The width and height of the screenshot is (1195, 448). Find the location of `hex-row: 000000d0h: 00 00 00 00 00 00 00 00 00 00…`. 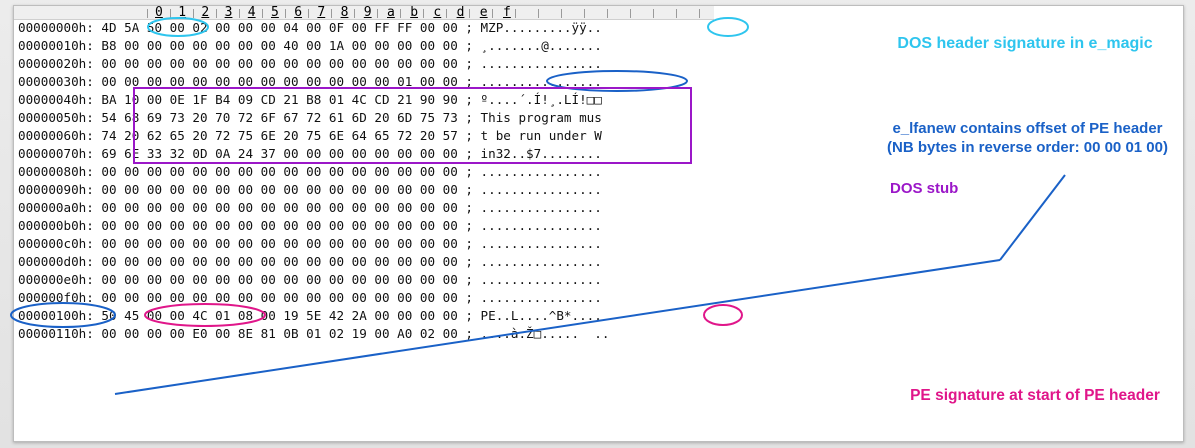

hex-row: 000000d0h: 00 00 00 00 00 00 00 00 00 00… is located at coordinates (310, 261).